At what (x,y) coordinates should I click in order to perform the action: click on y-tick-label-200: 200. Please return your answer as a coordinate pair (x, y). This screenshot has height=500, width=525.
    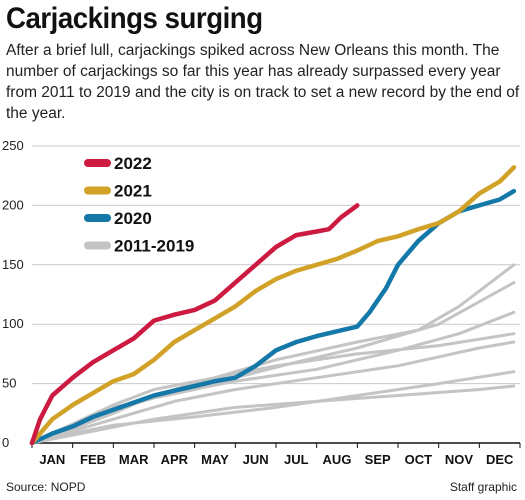
    Looking at the image, I should click on (13, 204).